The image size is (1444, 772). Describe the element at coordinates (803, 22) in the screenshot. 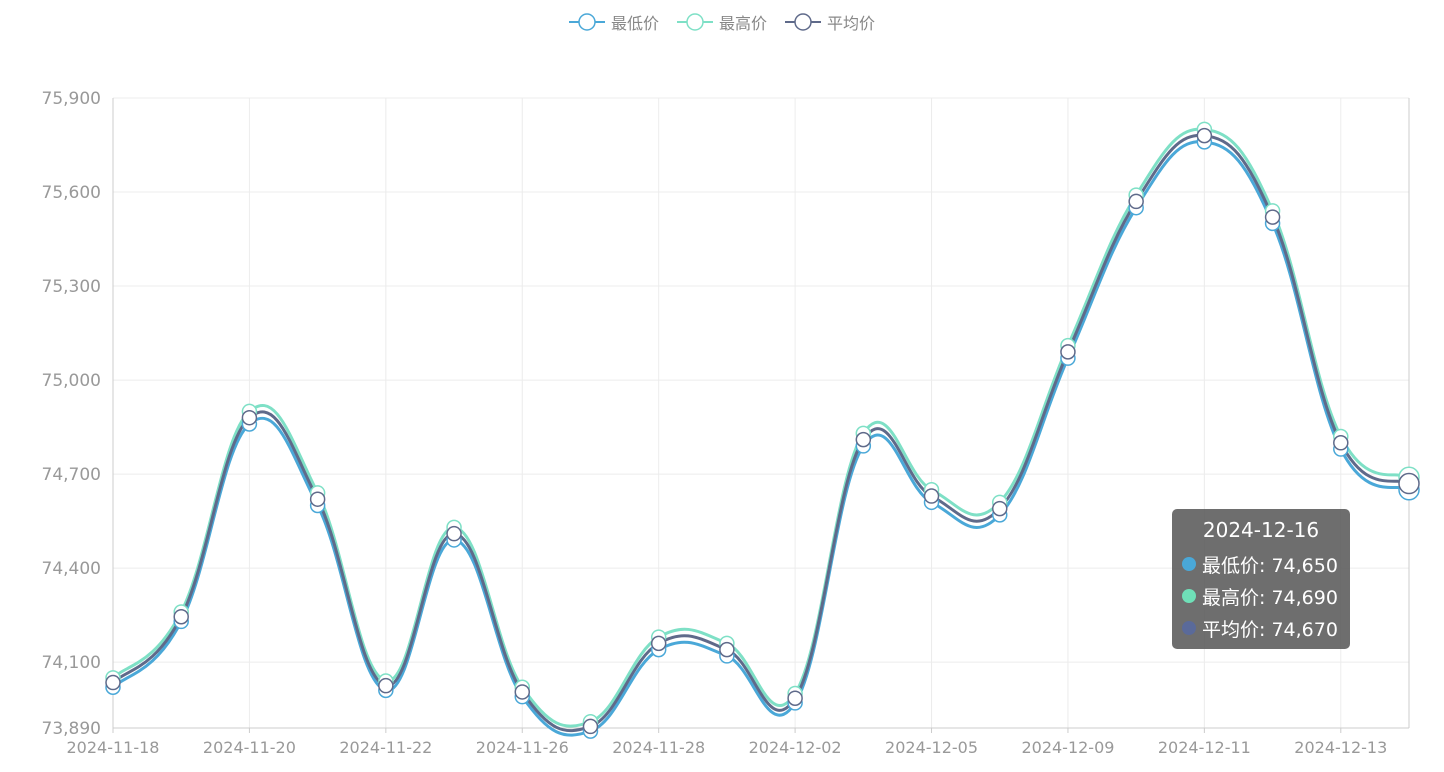

I see `legend-swatch-avg-icon` at that location.